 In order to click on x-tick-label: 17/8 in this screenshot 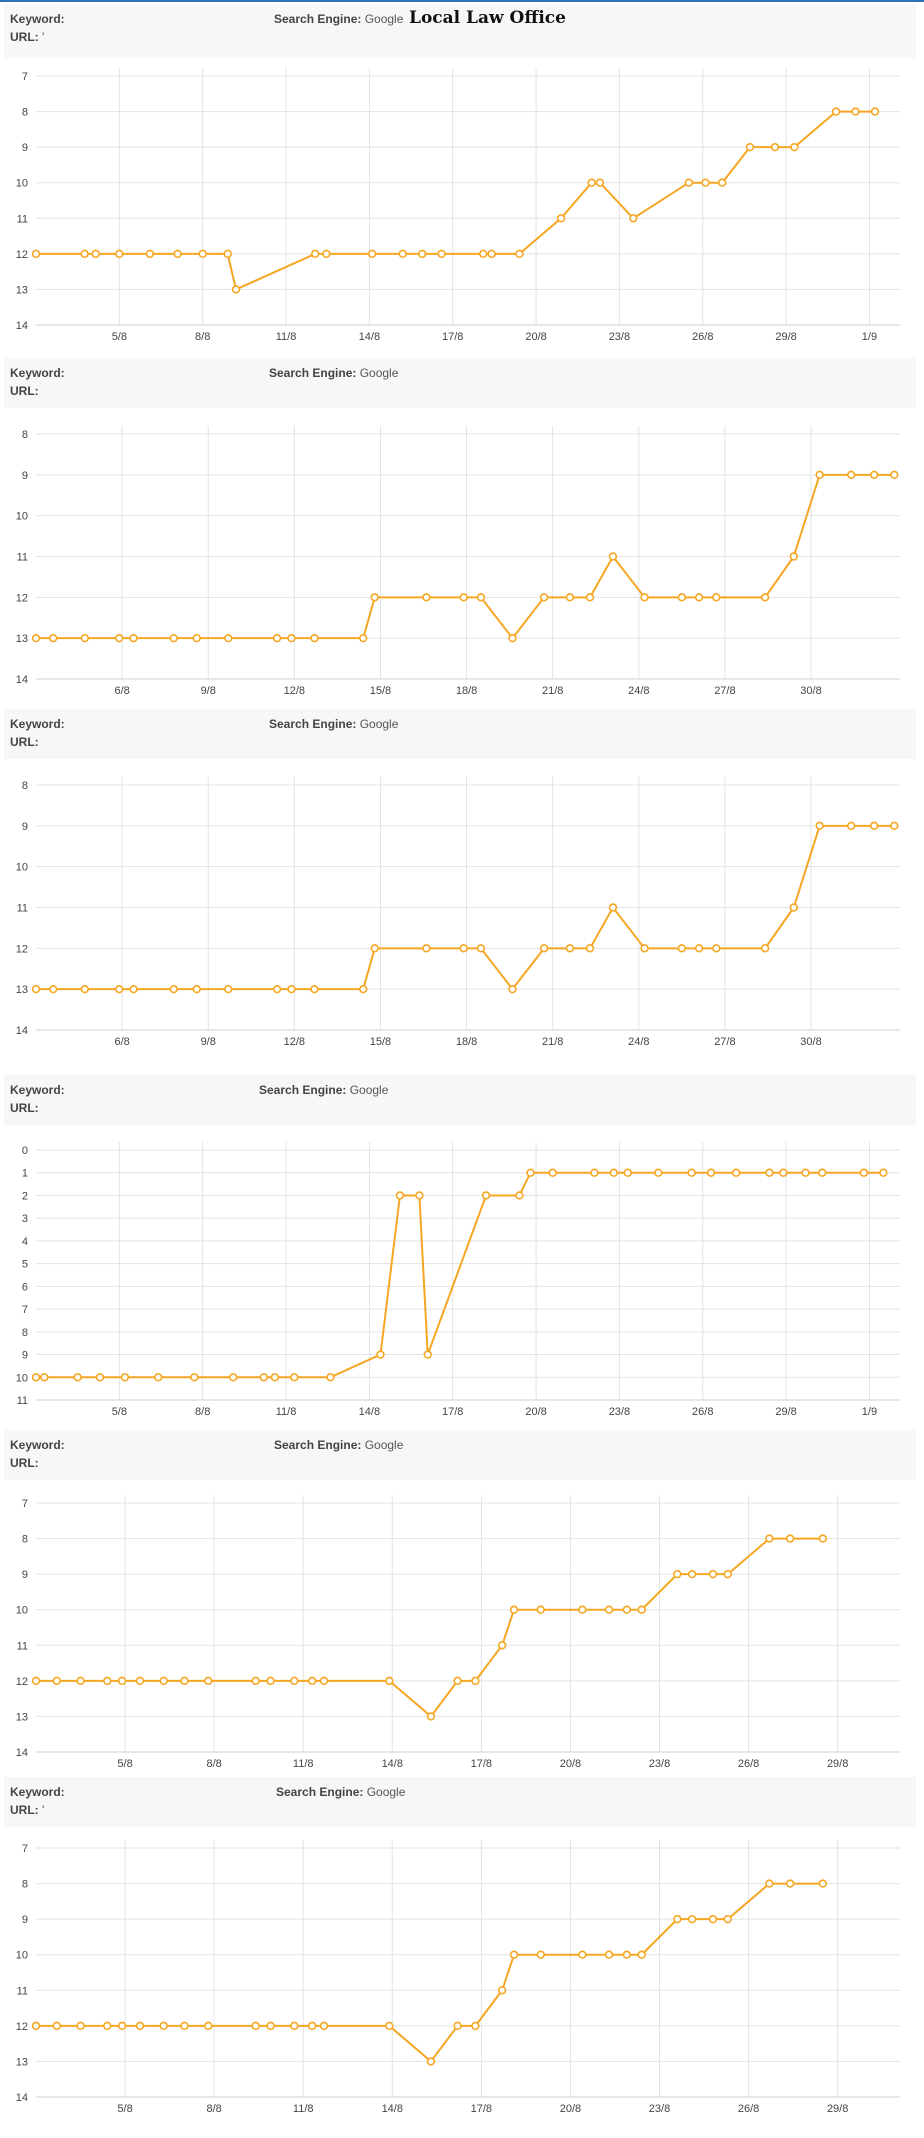, I will do `click(481, 1764)`.